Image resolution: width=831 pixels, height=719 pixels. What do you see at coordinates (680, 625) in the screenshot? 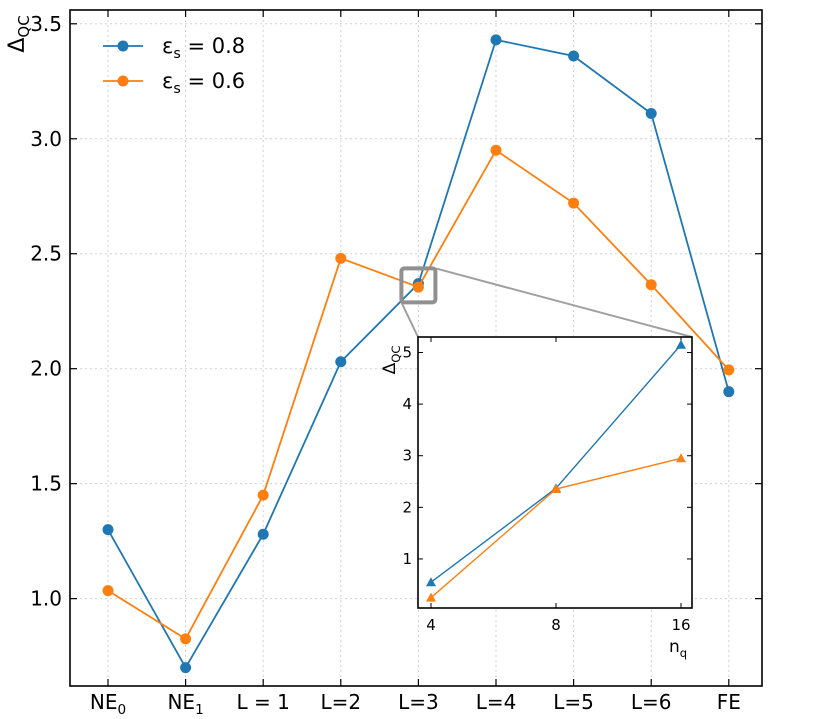
I see `inset-x-tick-label: 16` at bounding box center [680, 625].